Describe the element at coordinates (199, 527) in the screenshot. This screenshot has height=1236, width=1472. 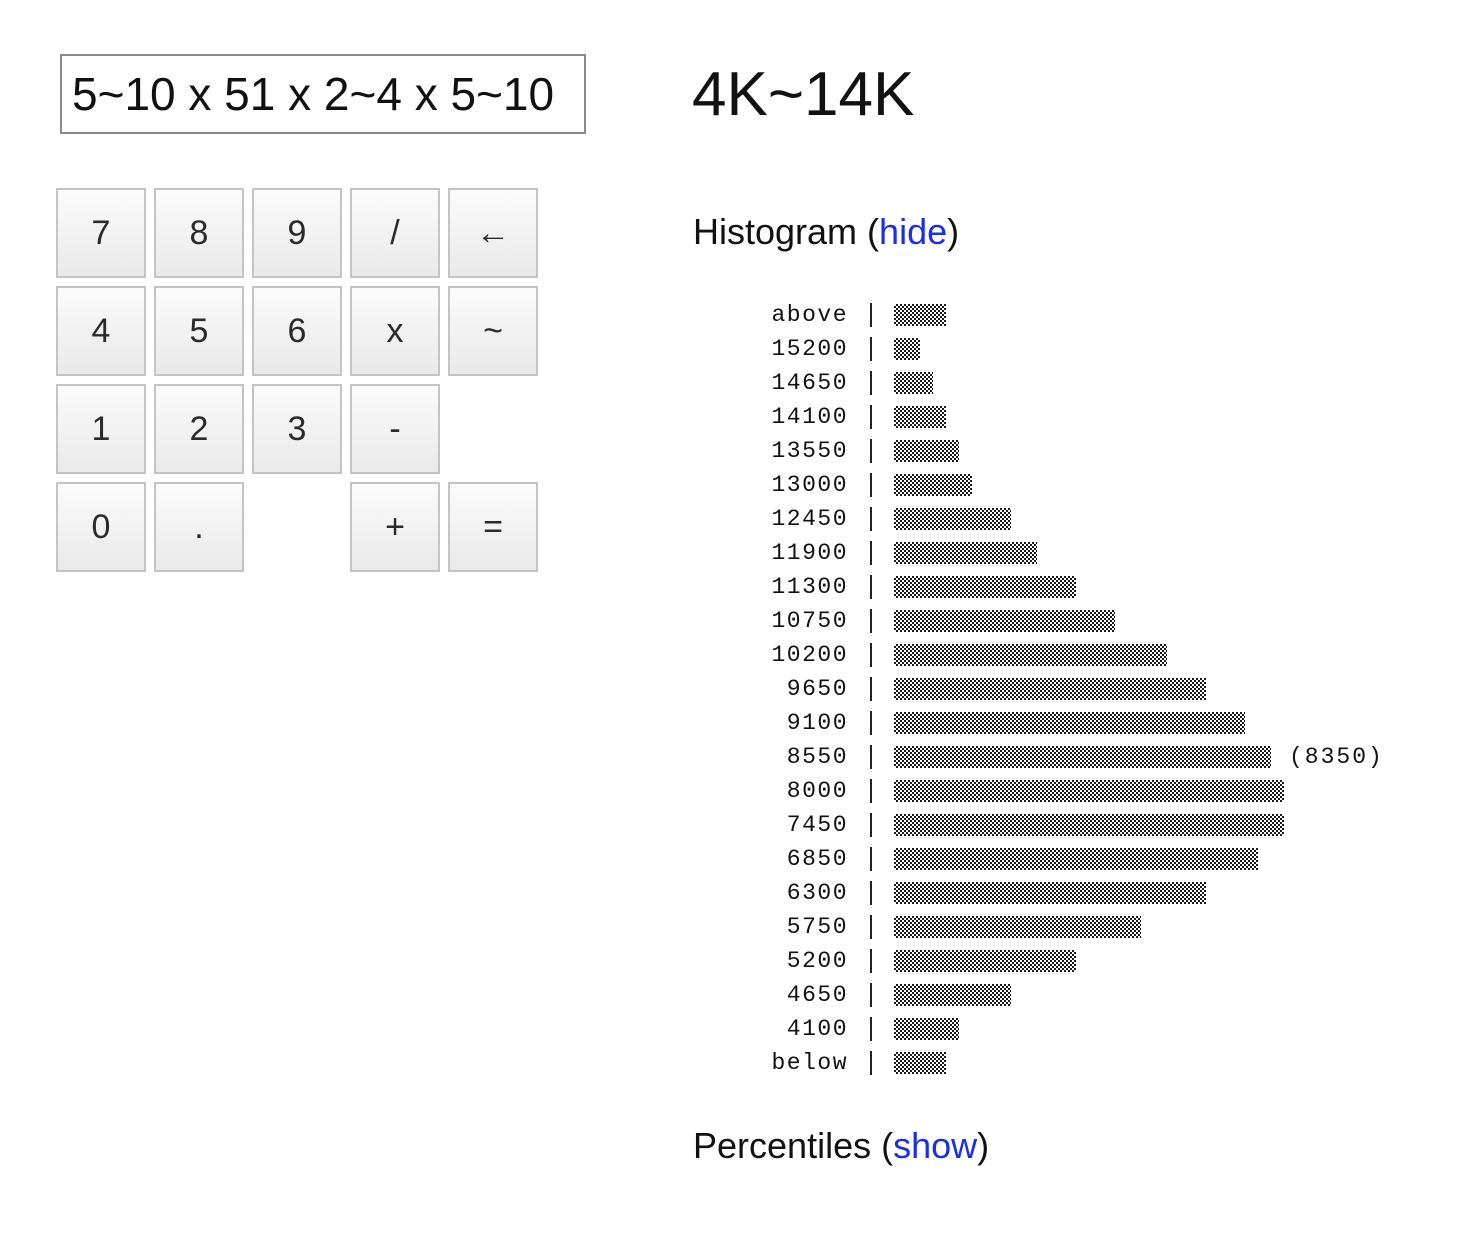
I see `key-decimal: .` at that location.